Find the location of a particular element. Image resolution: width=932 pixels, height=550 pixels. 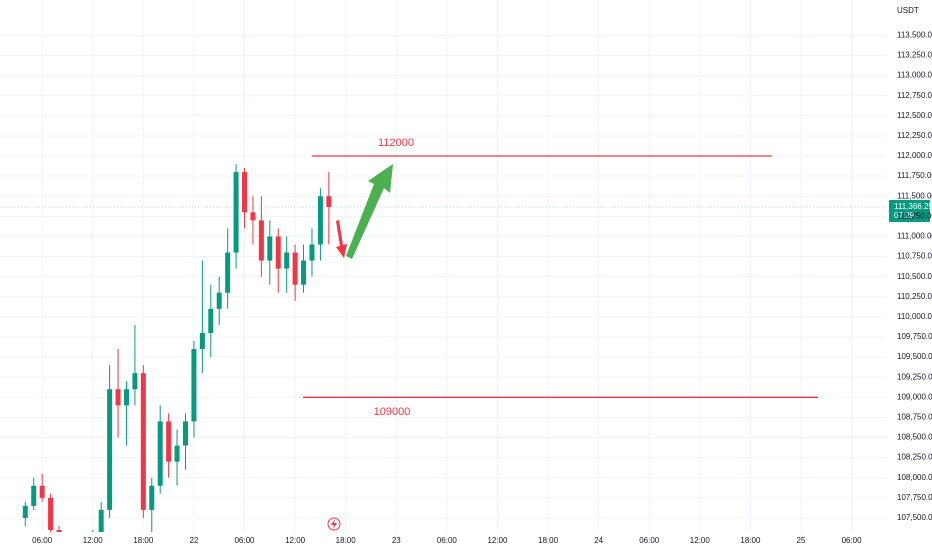

y-tick-label: 108,750.00 is located at coordinates (914, 417).